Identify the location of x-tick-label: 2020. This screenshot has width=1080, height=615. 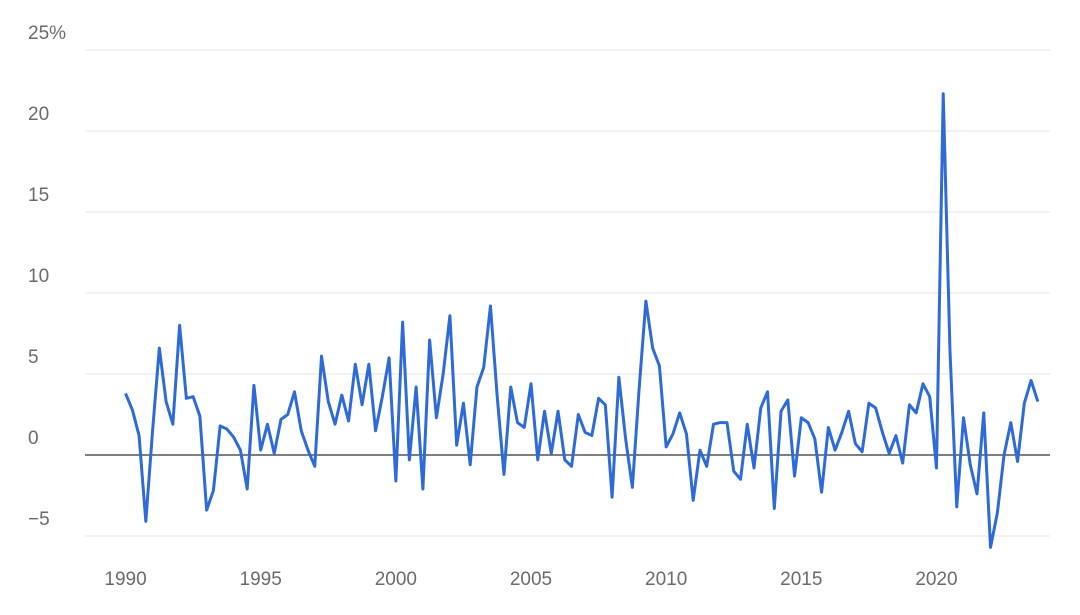
(936, 579).